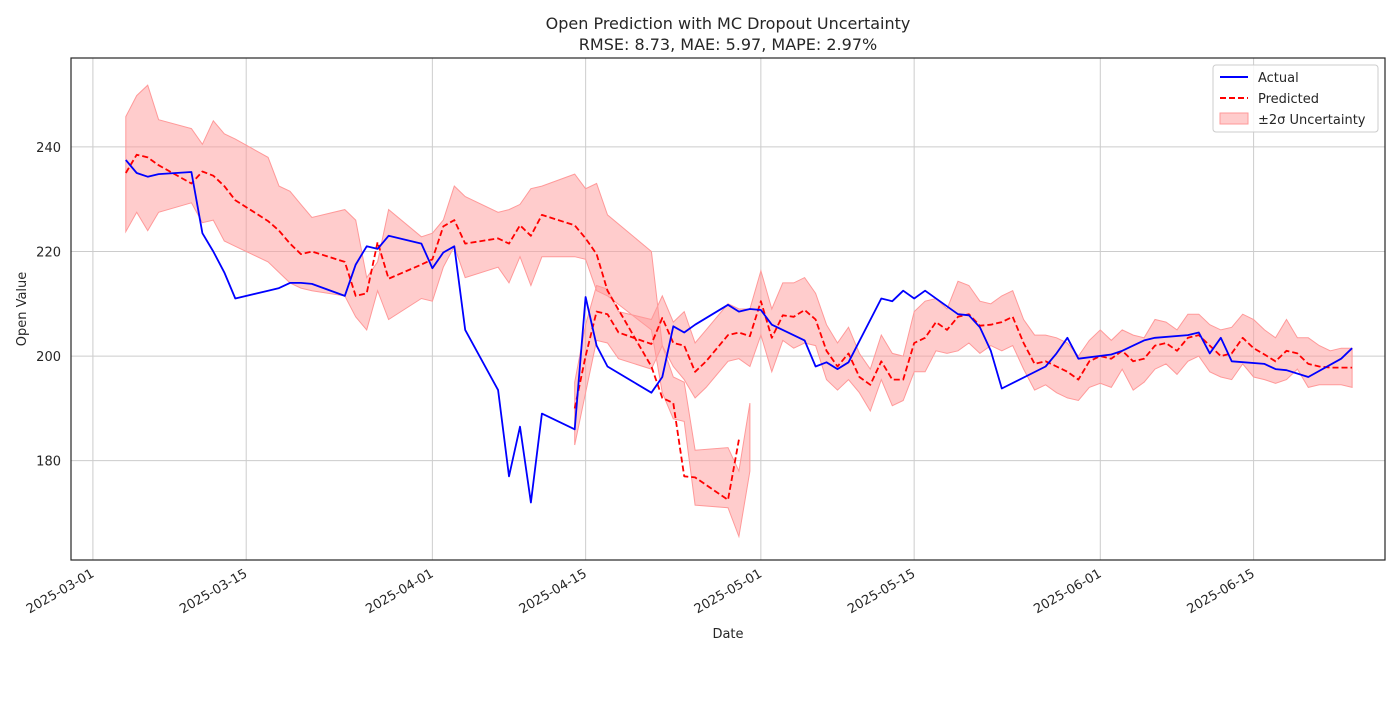 The height and width of the screenshot is (704, 1400). What do you see at coordinates (48, 305) in the screenshot?
I see `y-tick-labels: 180 200 220 240` at bounding box center [48, 305].